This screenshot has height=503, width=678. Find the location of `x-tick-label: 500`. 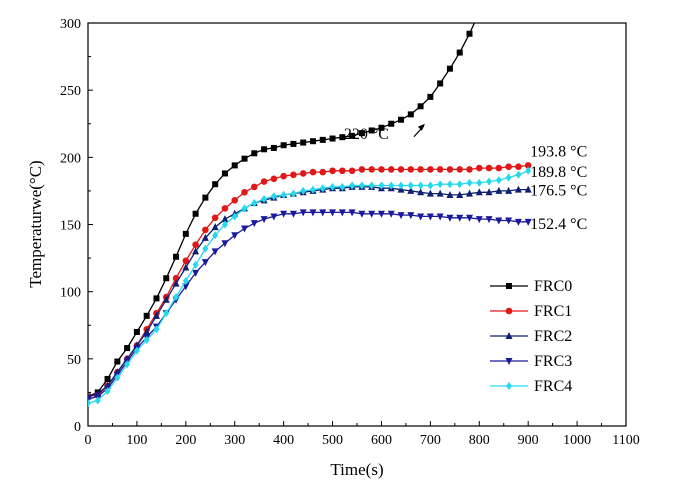

x-tick-label: 500 is located at coordinates (332, 440).